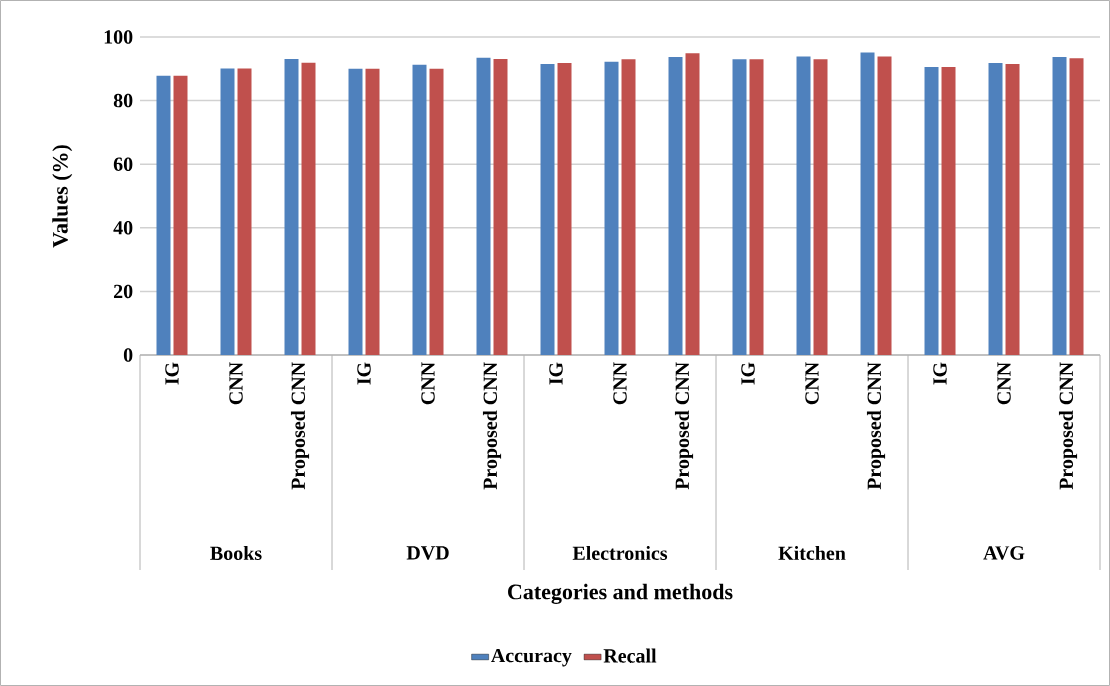 Image resolution: width=1110 pixels, height=686 pixels. What do you see at coordinates (123, 291) in the screenshot?
I see `y-tick-label: 20` at bounding box center [123, 291].